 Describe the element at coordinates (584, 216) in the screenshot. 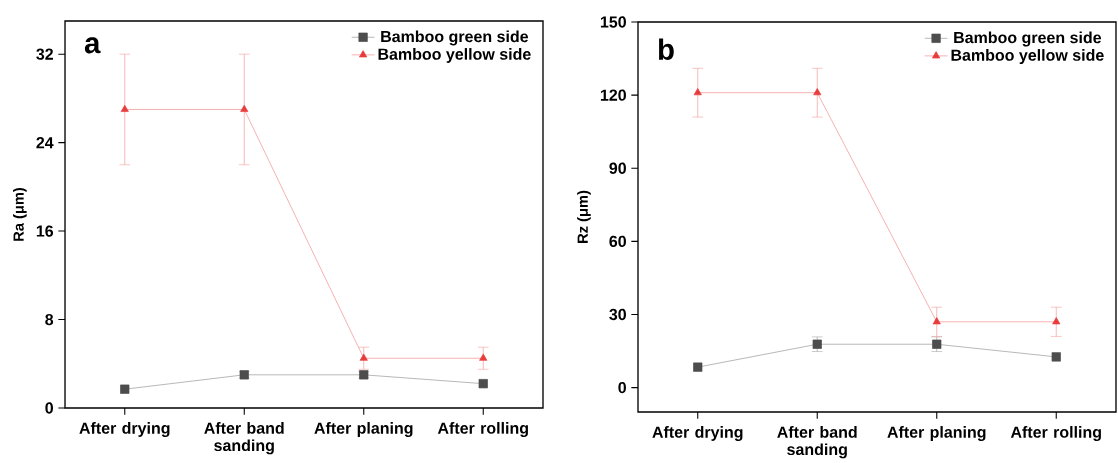

I see `y-axis-title: Rz (μm)` at that location.